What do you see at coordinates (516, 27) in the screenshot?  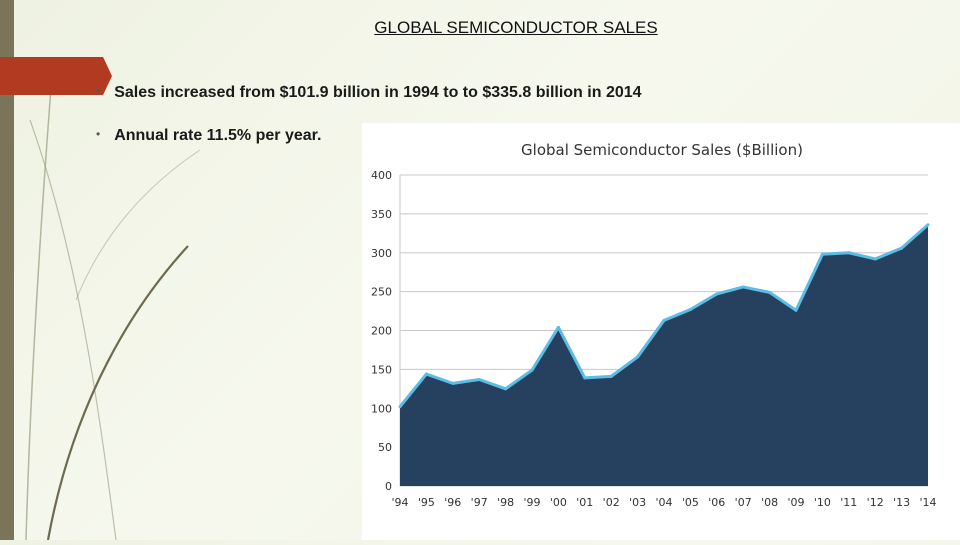 I see `slide-title: GLOBAL SEMICONDUCTOR SALES` at bounding box center [516, 27].